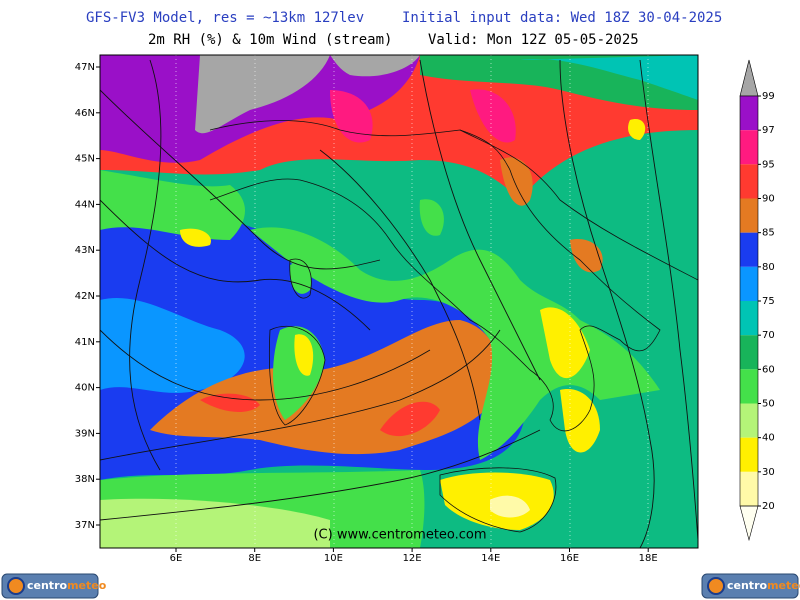 The image size is (800, 600). What do you see at coordinates (749, 523) in the screenshot?
I see `colorbar-cap-bottom` at bounding box center [749, 523].